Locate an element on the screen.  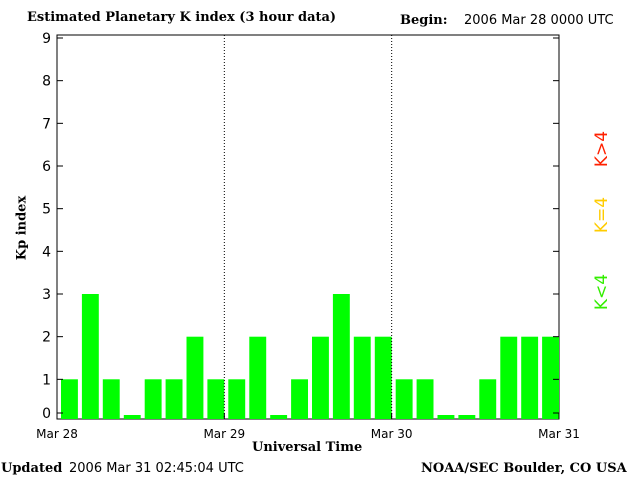
legend-k-eq-4: K=4 is located at coordinates (602, 215).